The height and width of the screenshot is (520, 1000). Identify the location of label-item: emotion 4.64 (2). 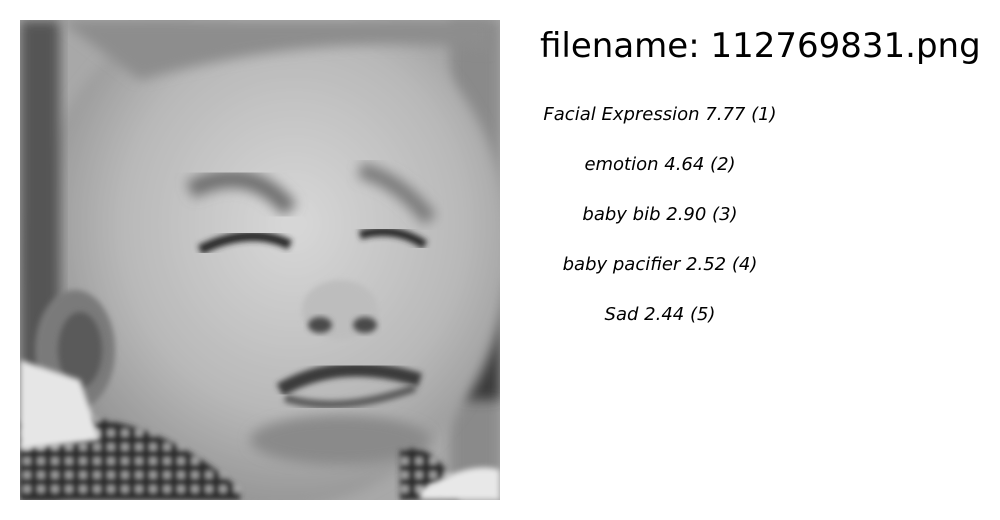
(660, 164).